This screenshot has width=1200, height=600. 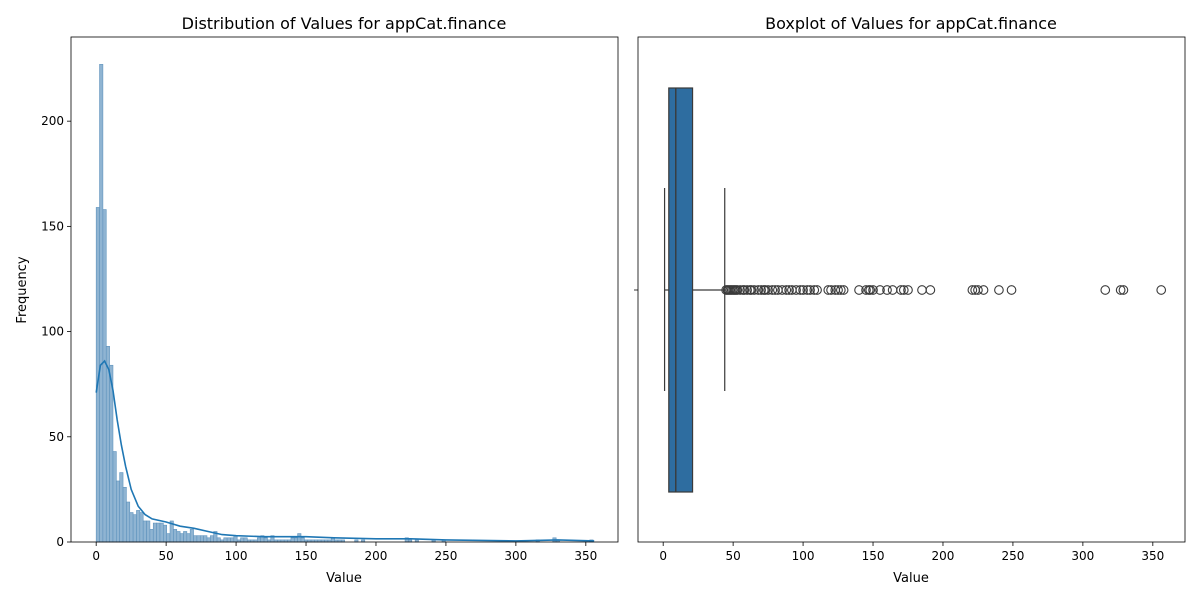 What do you see at coordinates (52, 332) in the screenshot?
I see `y-tick-label: 100` at bounding box center [52, 332].